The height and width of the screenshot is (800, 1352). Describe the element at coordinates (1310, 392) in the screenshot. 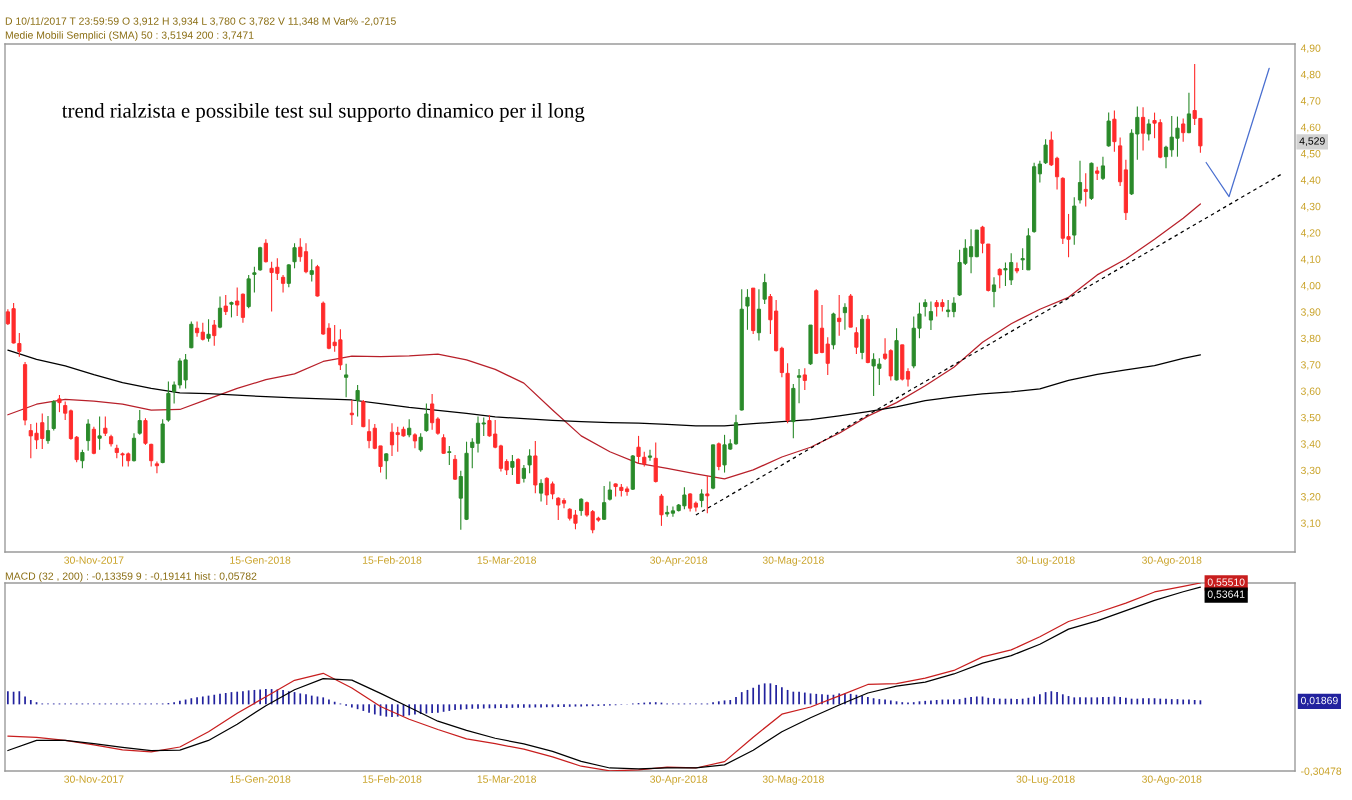

I see `y-tick-label: 3,60` at that location.